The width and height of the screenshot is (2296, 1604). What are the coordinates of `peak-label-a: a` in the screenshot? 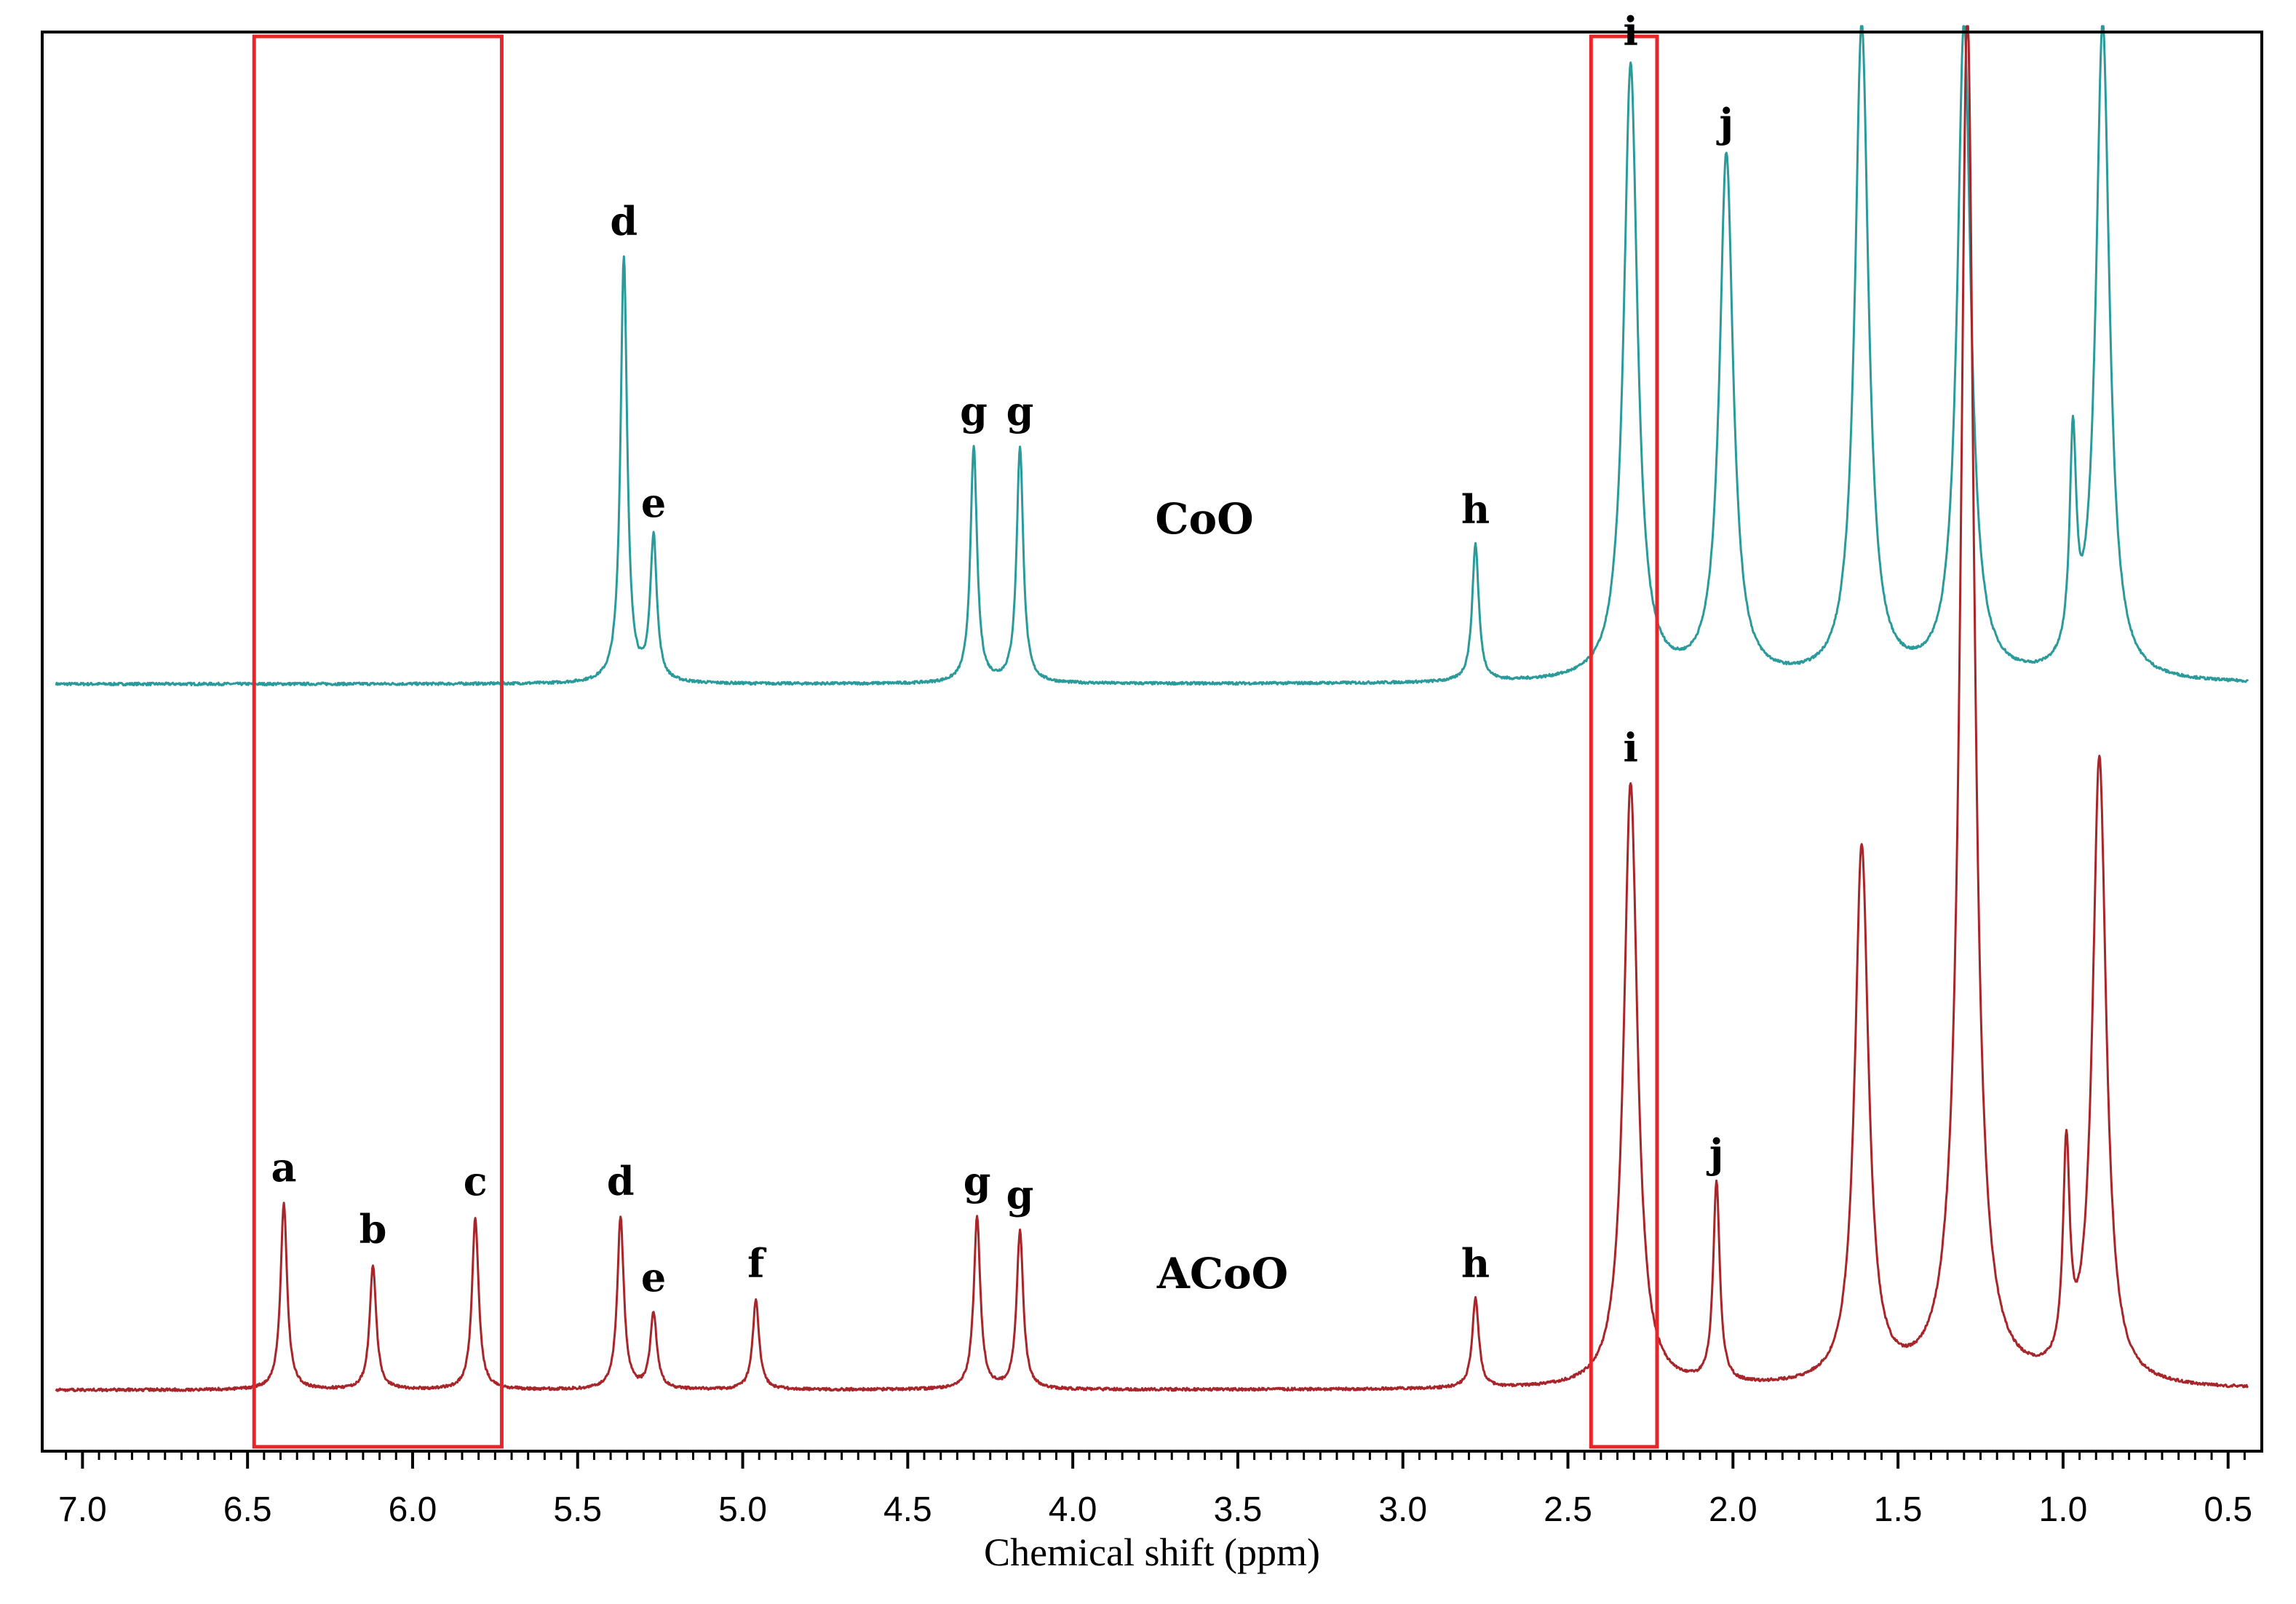 It's located at (284, 1167).